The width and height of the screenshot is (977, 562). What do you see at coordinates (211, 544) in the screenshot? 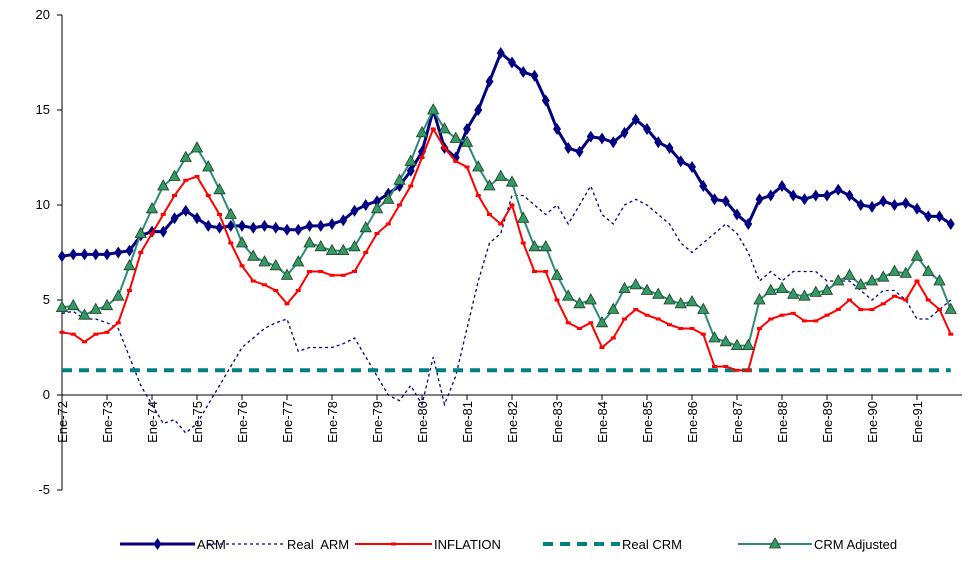
I see `legend-label: ARM` at bounding box center [211, 544].